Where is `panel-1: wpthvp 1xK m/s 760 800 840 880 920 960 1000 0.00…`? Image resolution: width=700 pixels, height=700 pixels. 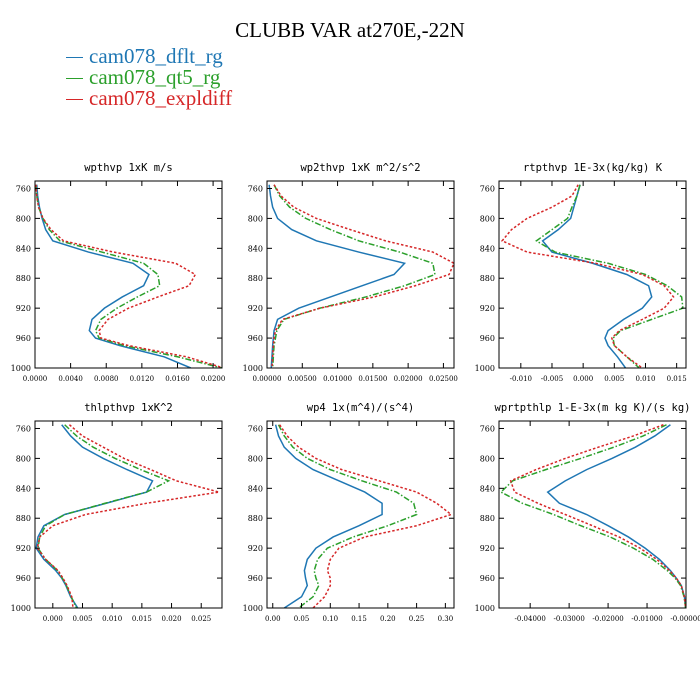
panel-1: wpthvp 1xK m/s 760 800 840 880 920 960 1000 0.00… is located at coordinates (118, 272).